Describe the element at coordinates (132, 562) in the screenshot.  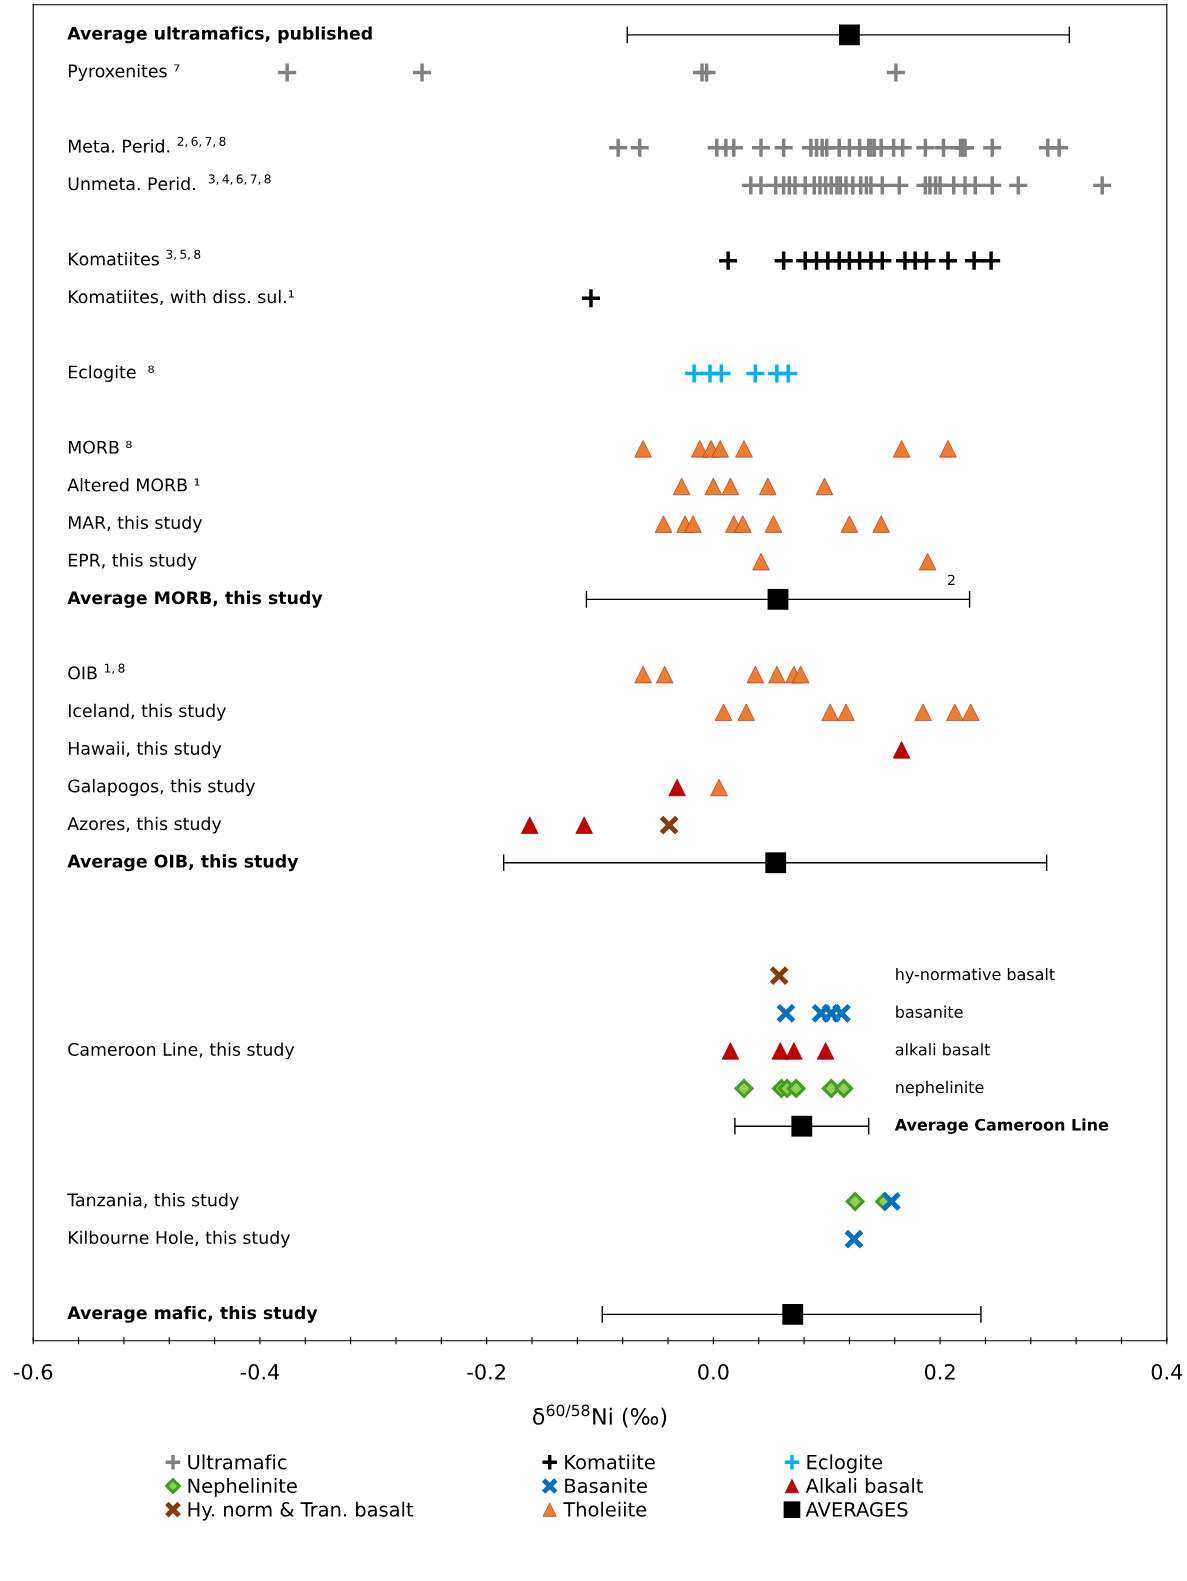
I see `y-tick-label: EPR, this study` at that location.